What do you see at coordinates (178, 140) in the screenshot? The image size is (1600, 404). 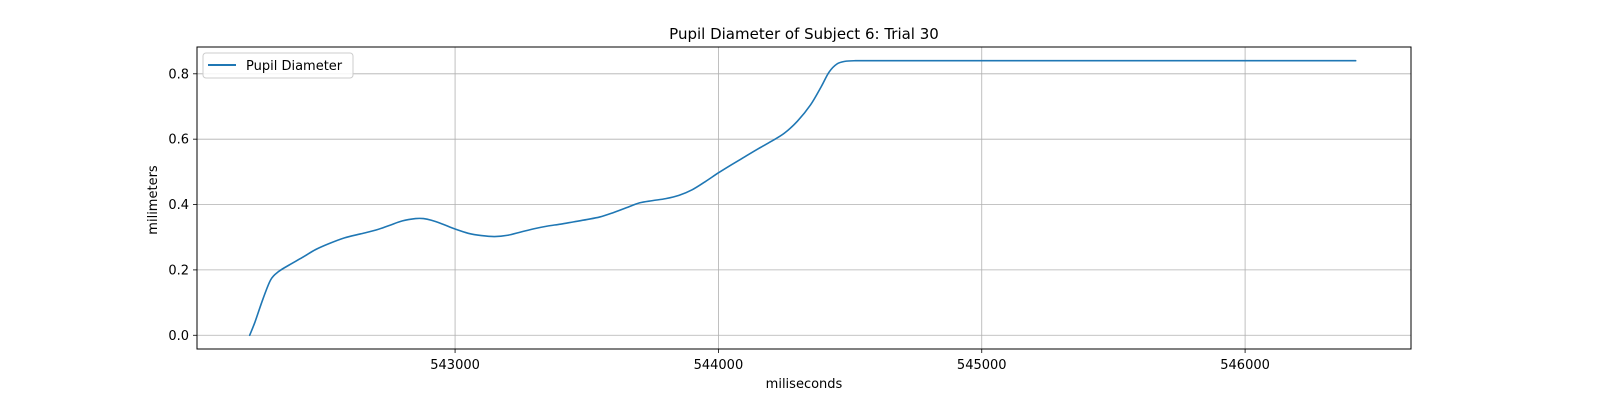 I see `y-tick-label: 0.6` at bounding box center [178, 140].